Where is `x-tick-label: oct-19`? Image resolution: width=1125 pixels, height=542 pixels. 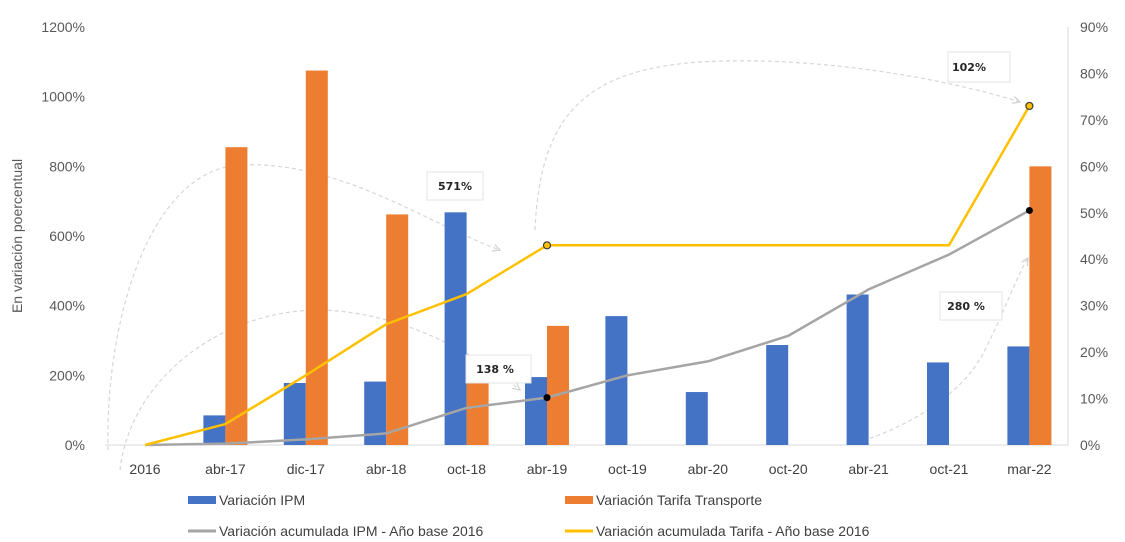
x-tick-label: oct-19 is located at coordinates (627, 469).